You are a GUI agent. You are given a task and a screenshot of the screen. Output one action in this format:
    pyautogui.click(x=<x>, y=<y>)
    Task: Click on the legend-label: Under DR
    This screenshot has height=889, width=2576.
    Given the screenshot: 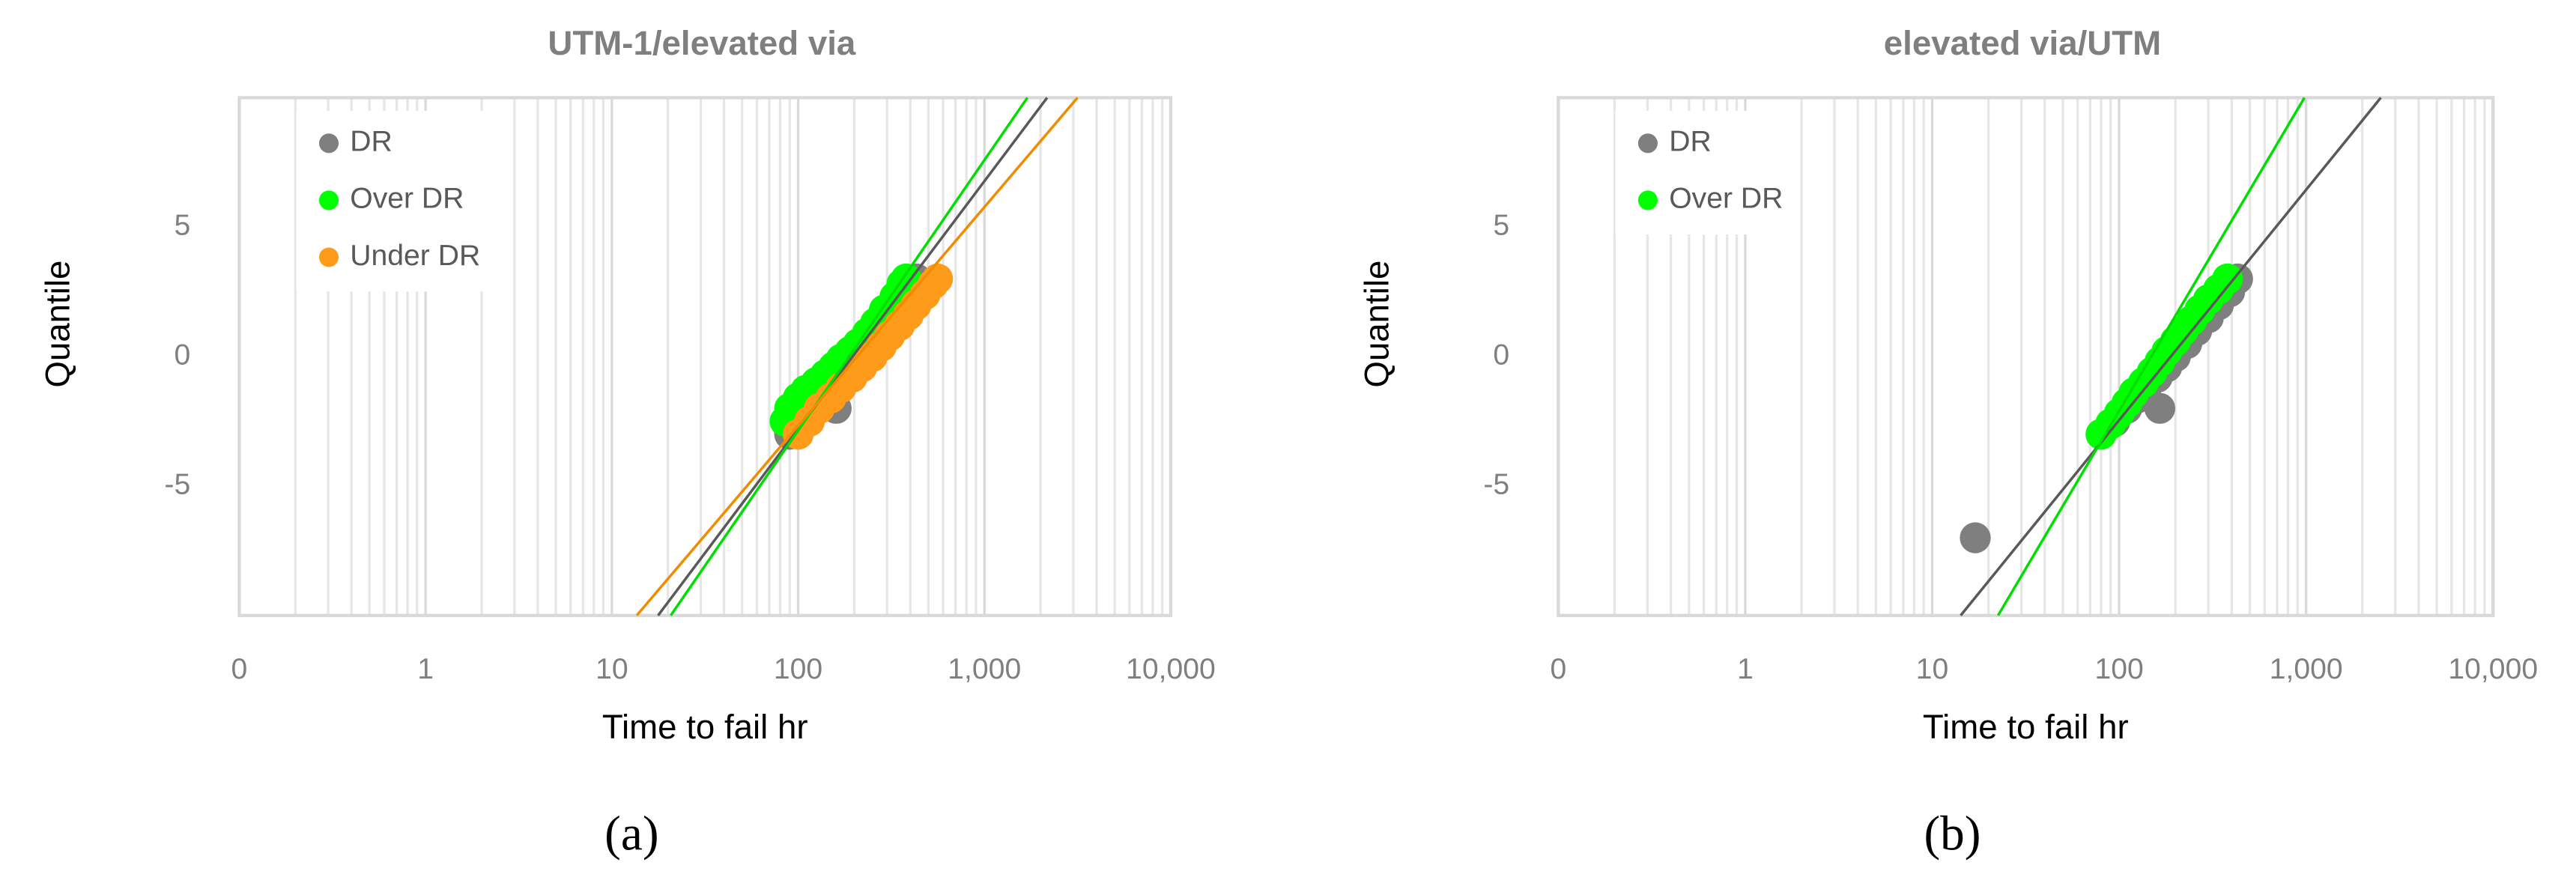 What is the action you would take?
    pyautogui.click(x=415, y=256)
    